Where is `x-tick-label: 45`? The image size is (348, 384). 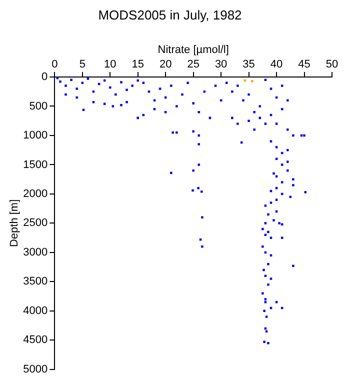 x-tick-label: 45 is located at coordinates (304, 64).